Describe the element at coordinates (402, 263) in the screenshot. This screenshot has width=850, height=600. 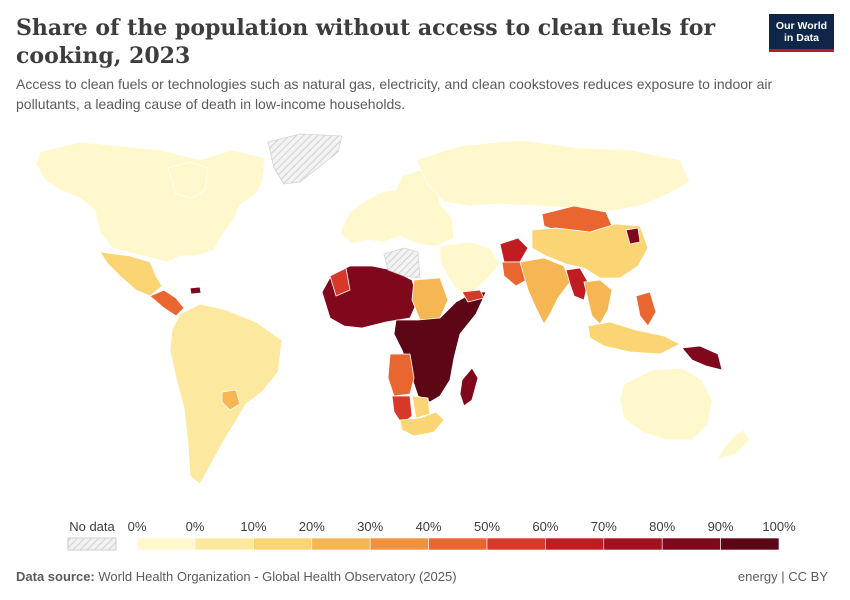
I see `region-libya` at that location.